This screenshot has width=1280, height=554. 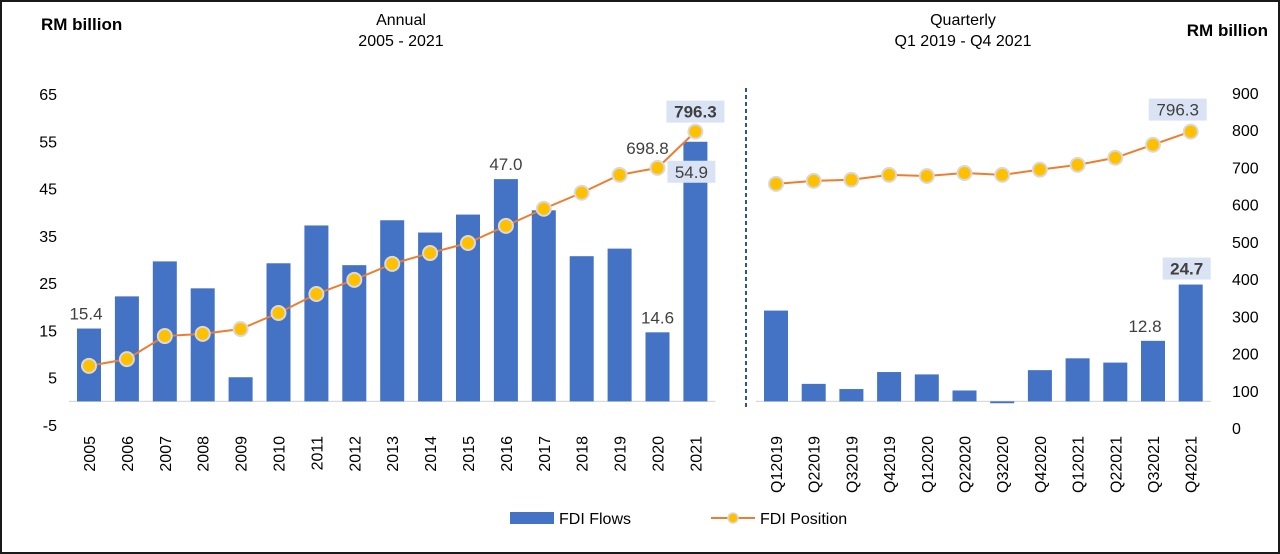 What do you see at coordinates (647, 148) in the screenshot?
I see `data-label: 698.8` at bounding box center [647, 148].